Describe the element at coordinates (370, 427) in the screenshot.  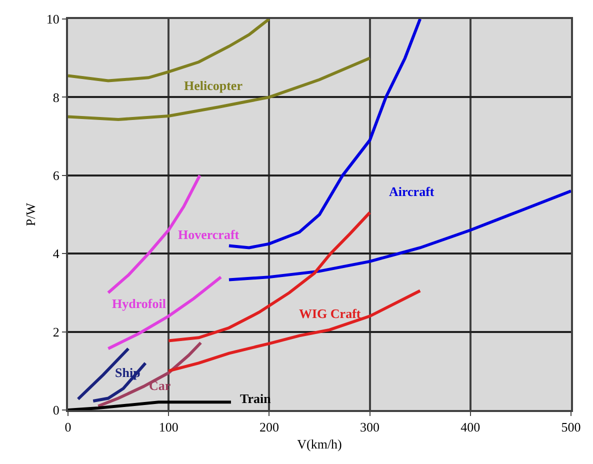
I see `x-tick-label: 300` at that location.